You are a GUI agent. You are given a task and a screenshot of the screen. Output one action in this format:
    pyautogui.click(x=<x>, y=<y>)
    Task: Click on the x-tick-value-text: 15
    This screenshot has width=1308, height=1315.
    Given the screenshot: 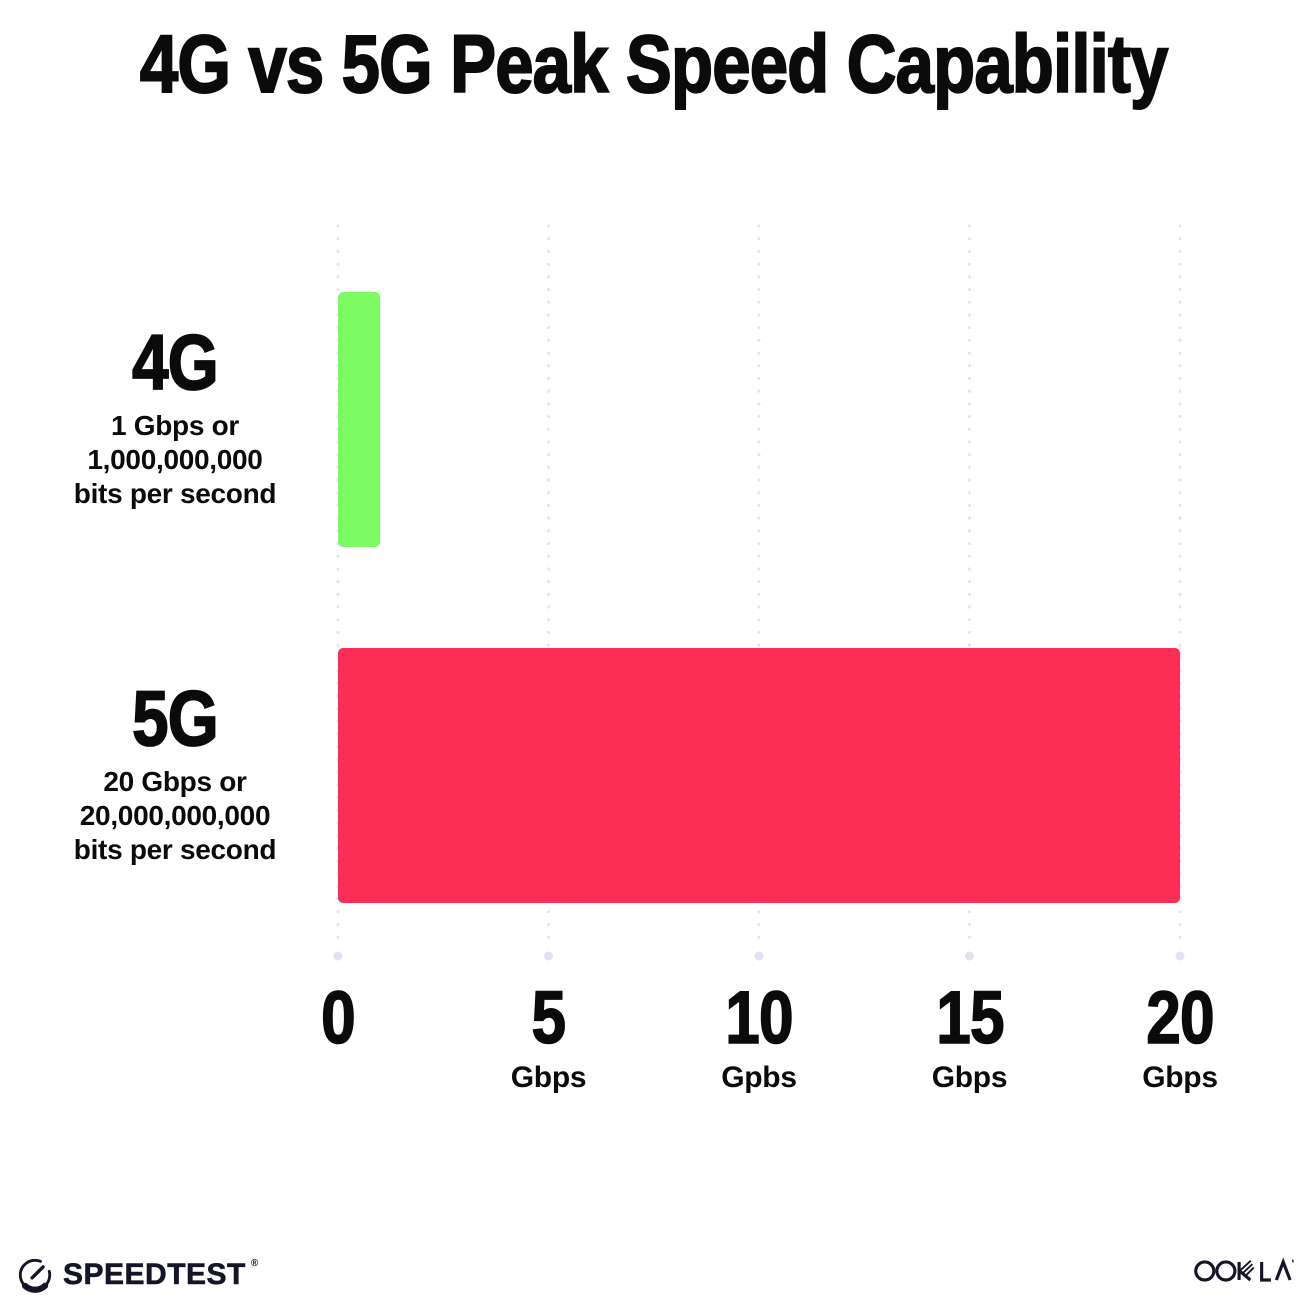 What is the action you would take?
    pyautogui.click(x=970, y=1017)
    